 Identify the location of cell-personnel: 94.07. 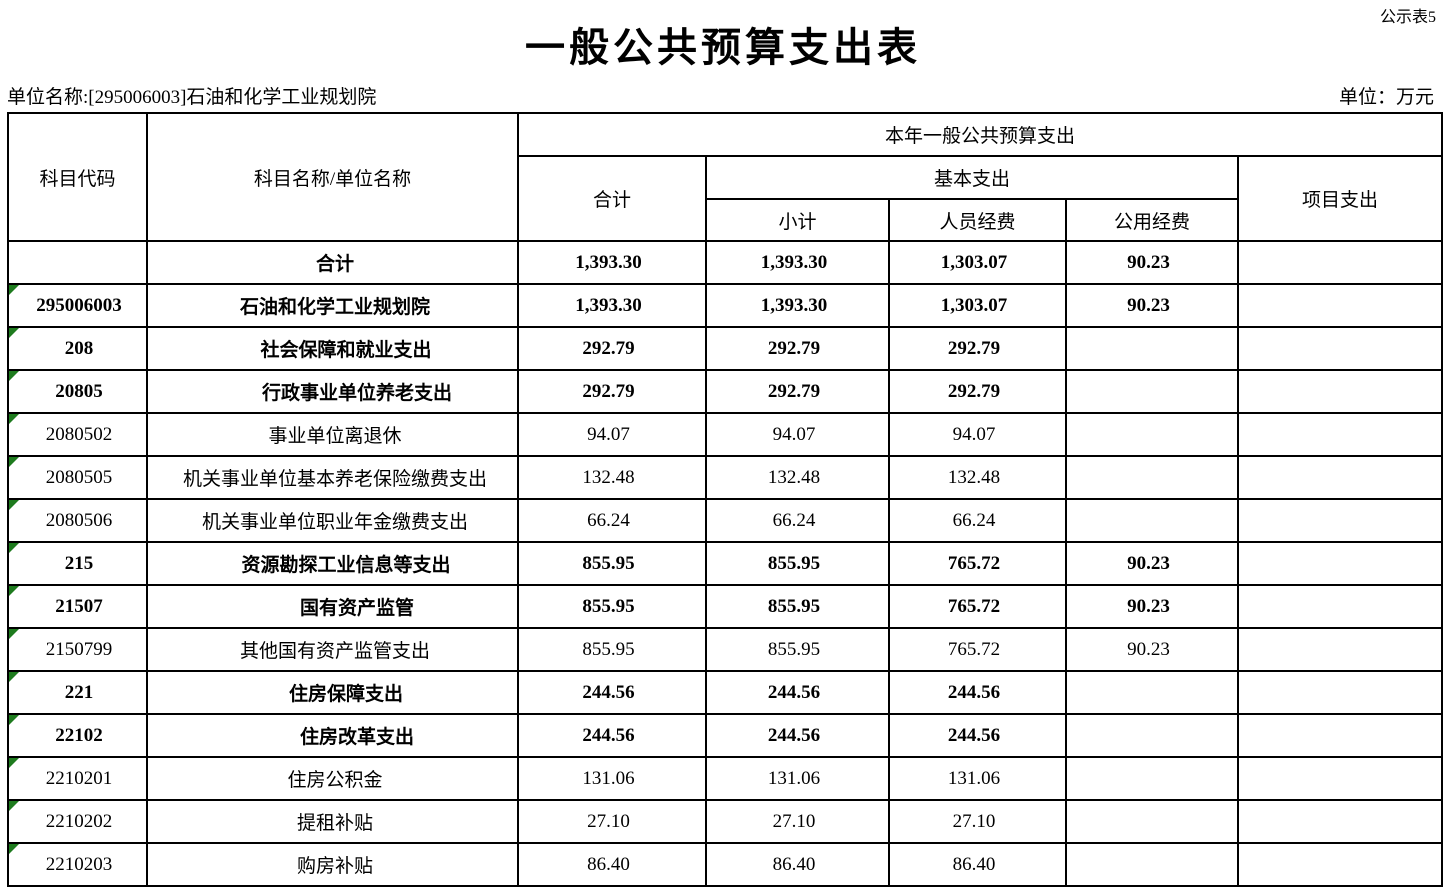
(977, 434).